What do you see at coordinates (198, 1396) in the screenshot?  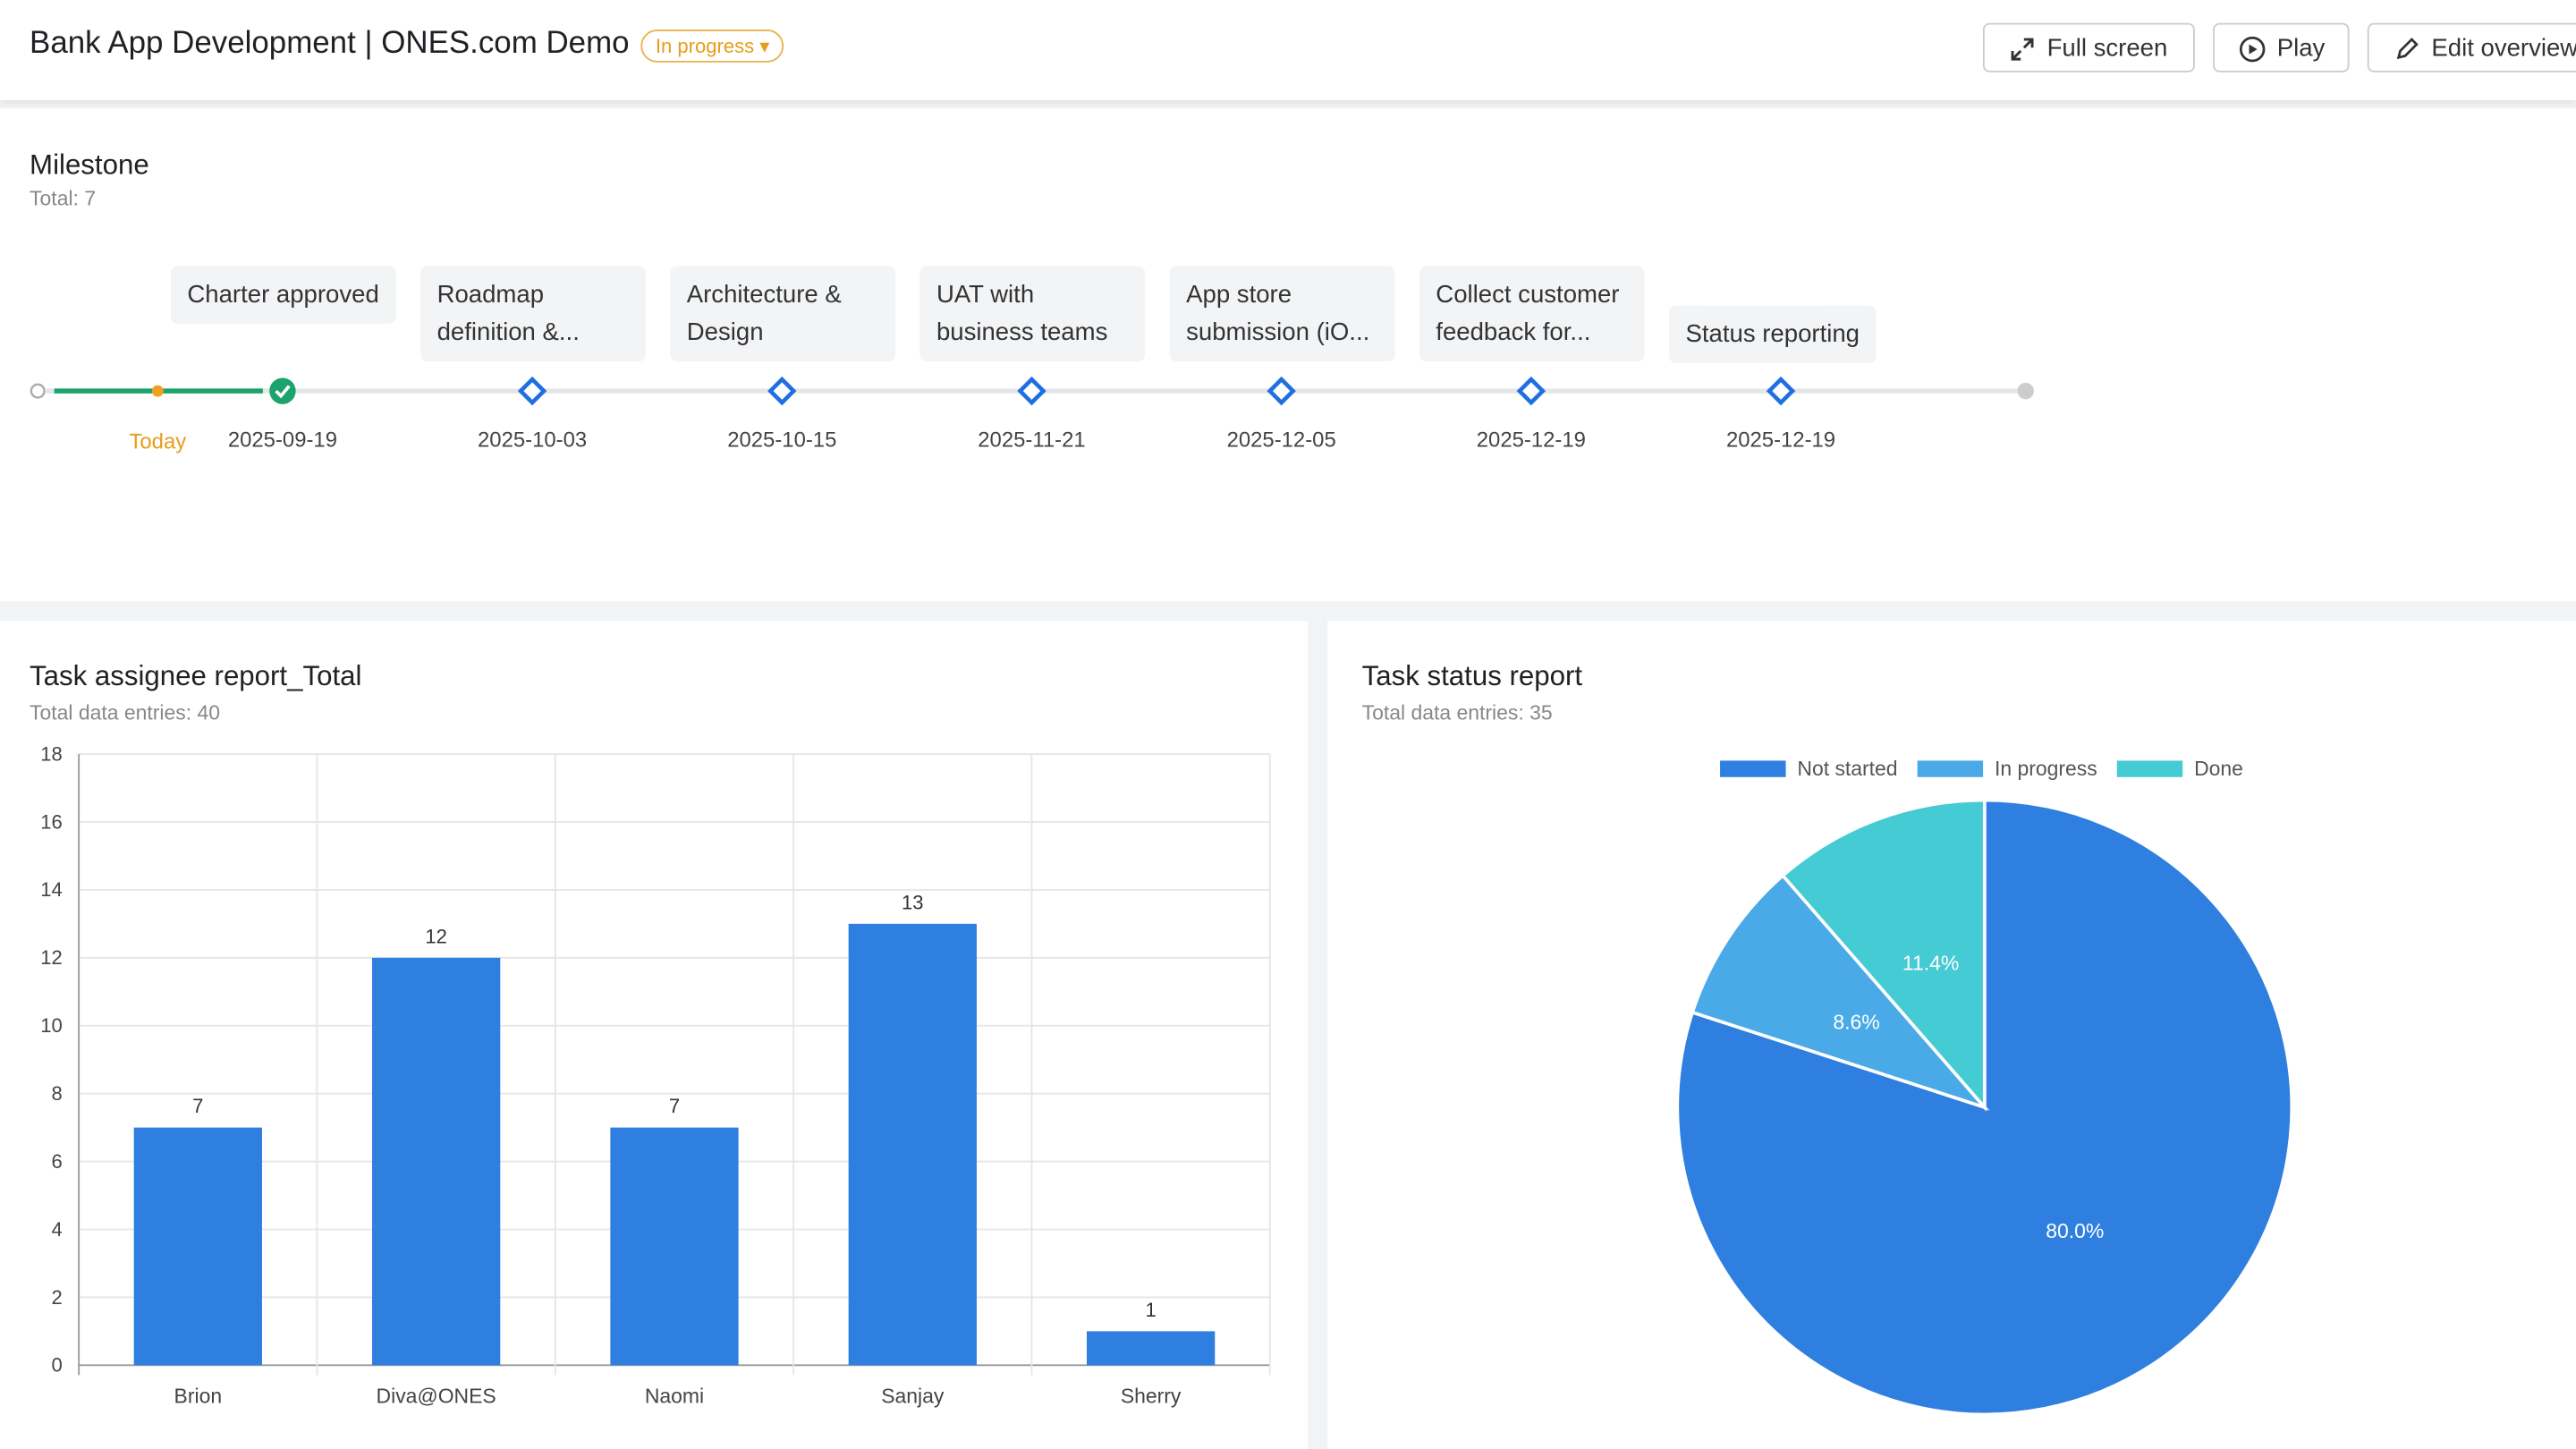 I see `x-tick-label: Brion` at bounding box center [198, 1396].